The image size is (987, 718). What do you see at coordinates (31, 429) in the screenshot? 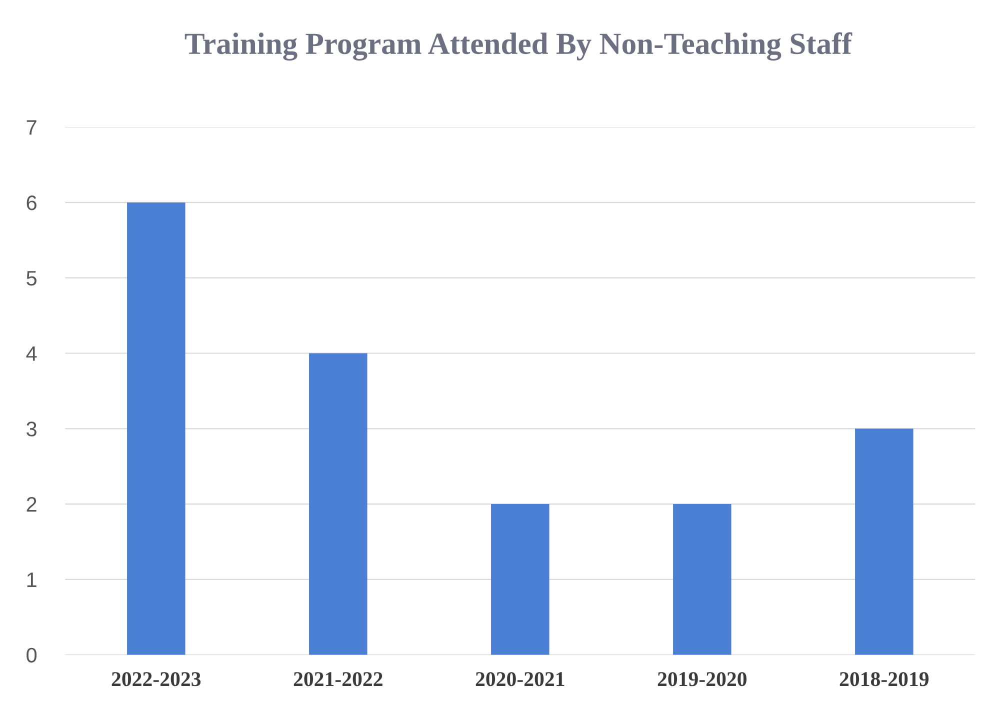
I see `y-tick-label: 3` at bounding box center [31, 429].